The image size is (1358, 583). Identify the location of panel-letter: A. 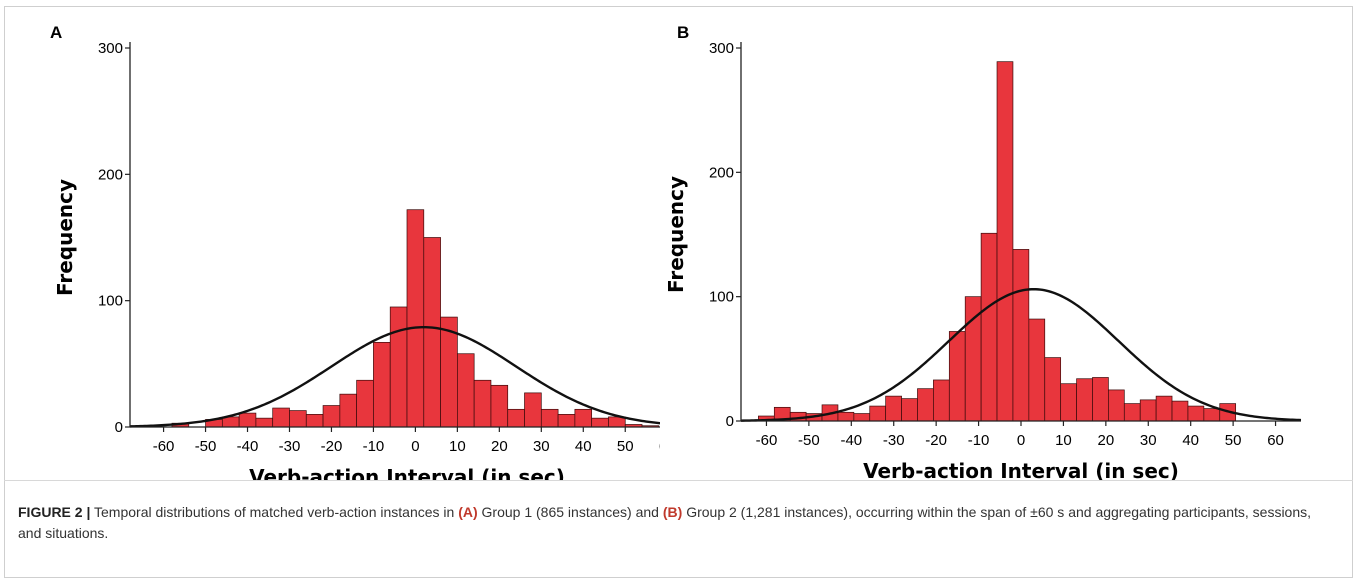
(56, 32).